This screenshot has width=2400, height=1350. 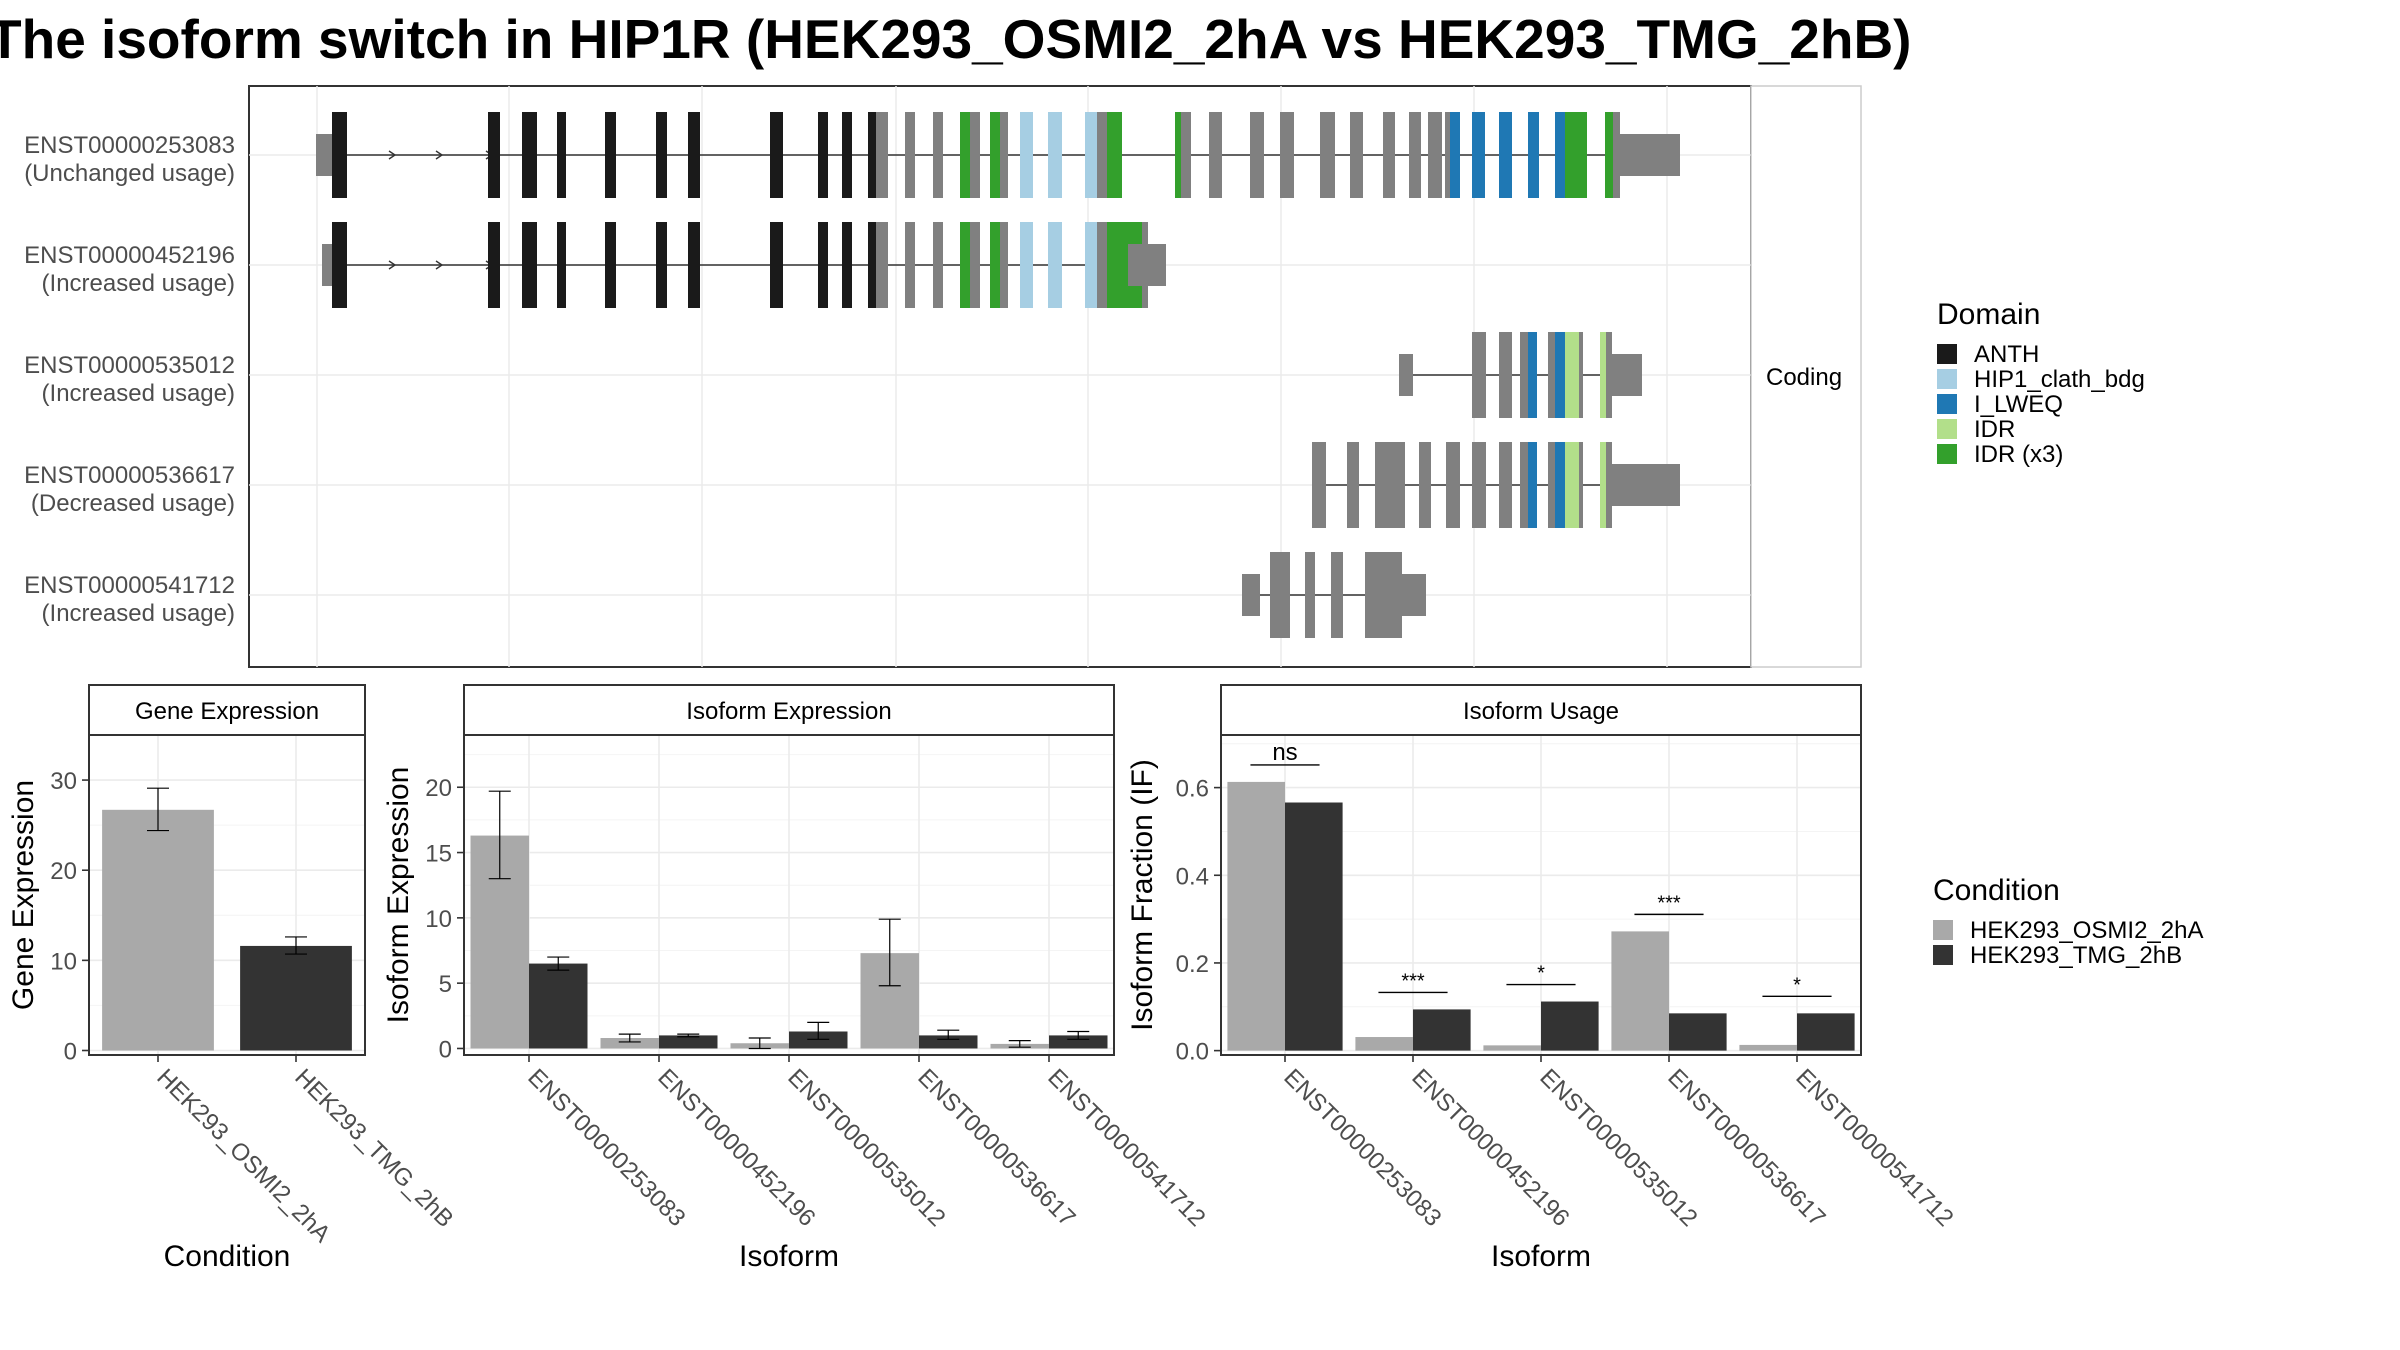 I want to click on y-axis-title: Isoform Expression, so click(x=398, y=895).